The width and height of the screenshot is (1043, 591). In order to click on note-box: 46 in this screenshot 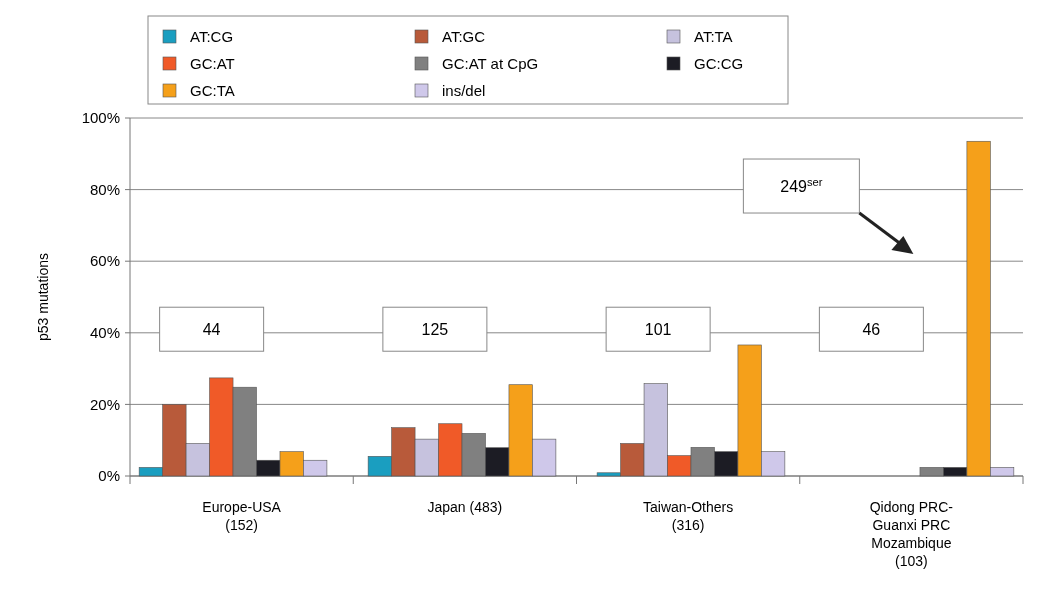, I will do `click(871, 329)`.